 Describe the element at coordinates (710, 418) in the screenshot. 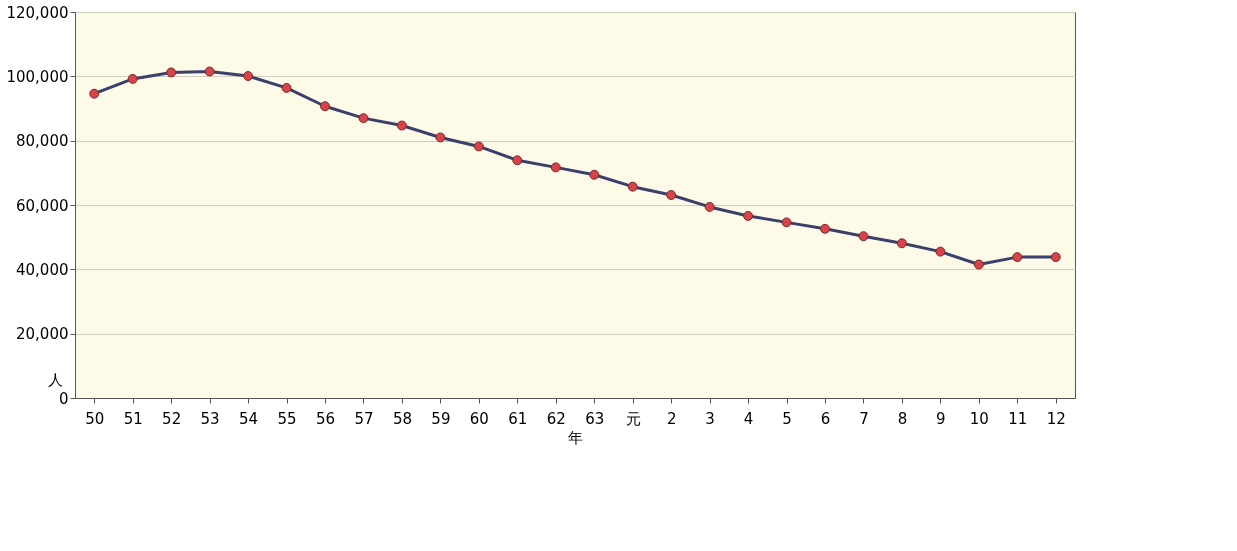

I see `x-tick-label: 3` at that location.